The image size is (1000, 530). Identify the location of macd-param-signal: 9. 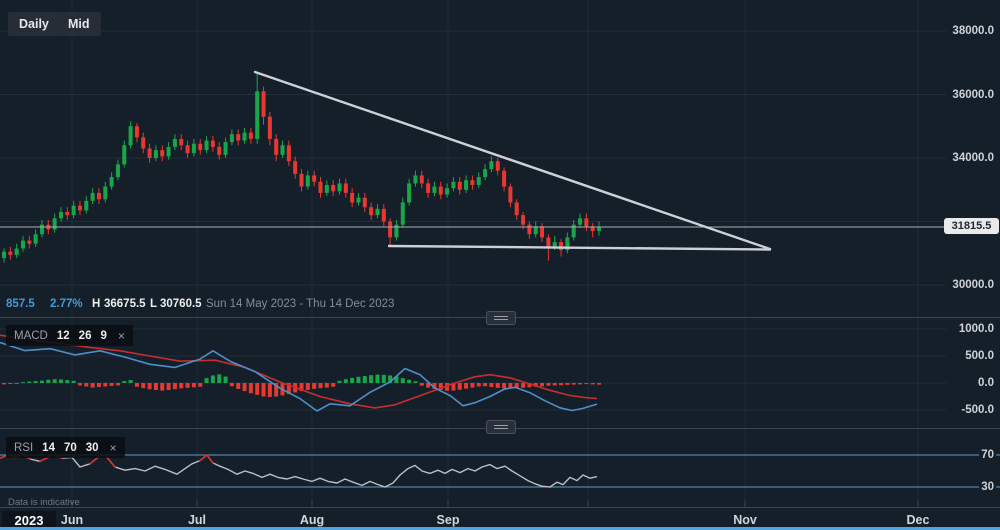
(103, 335).